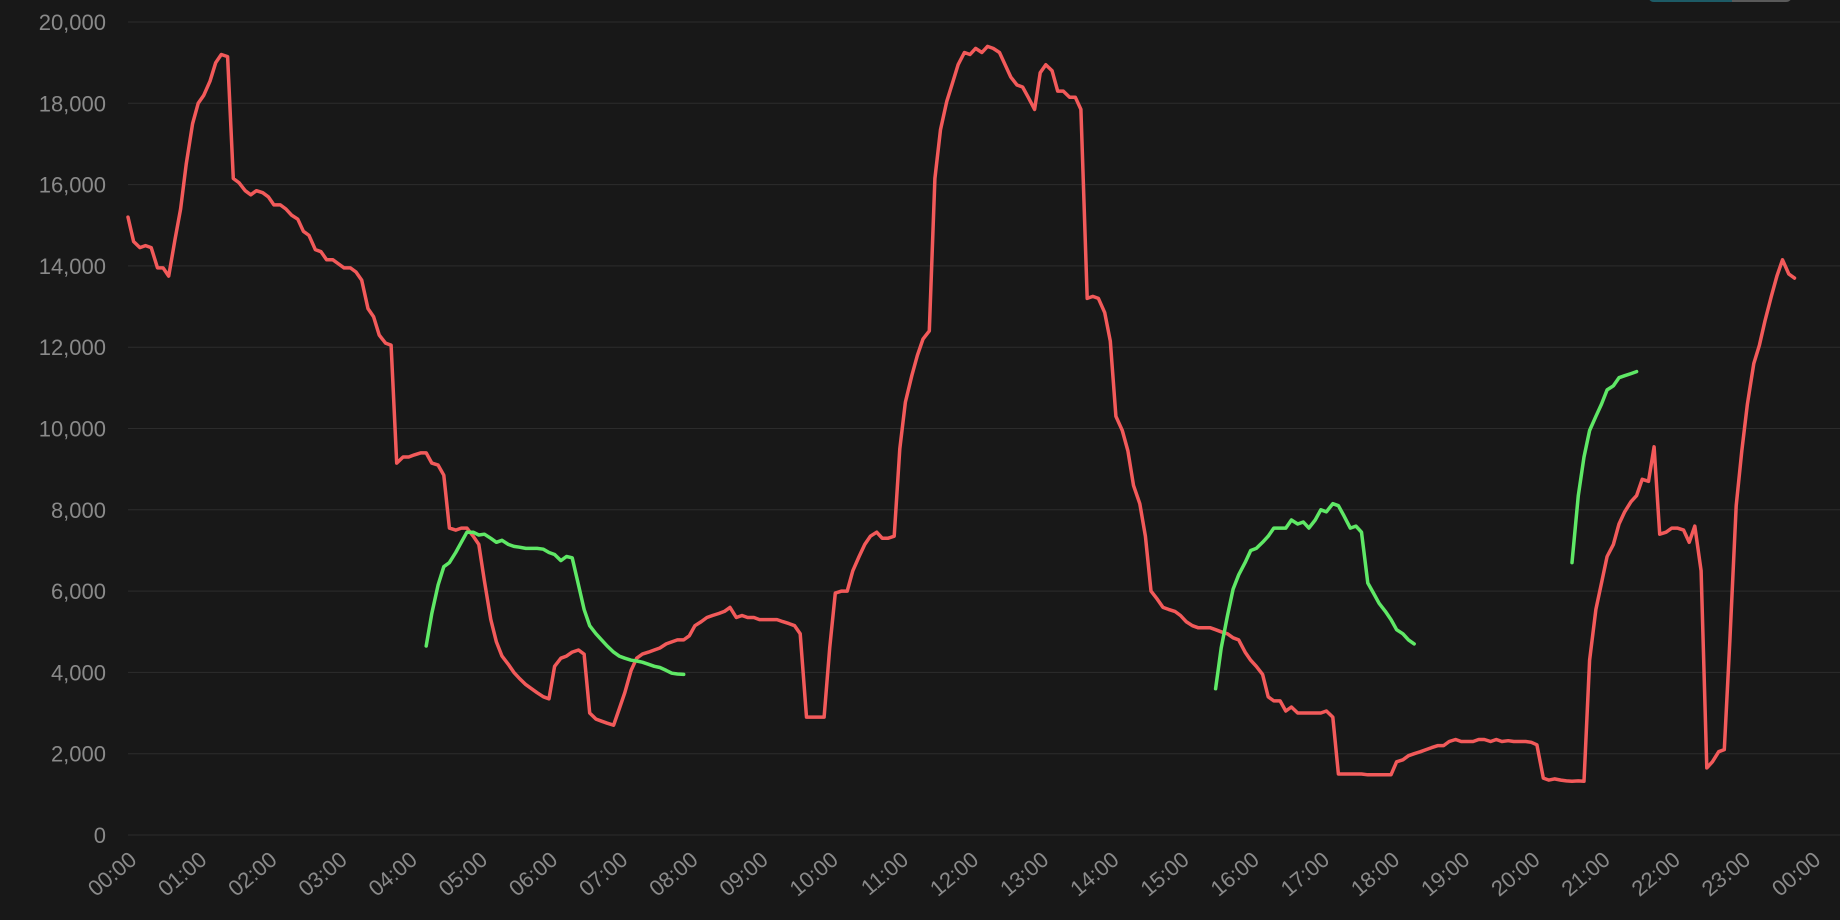 This screenshot has width=1840, height=920. Describe the element at coordinates (1375, 874) in the screenshot. I see `x-tick-label: 18:00` at that location.